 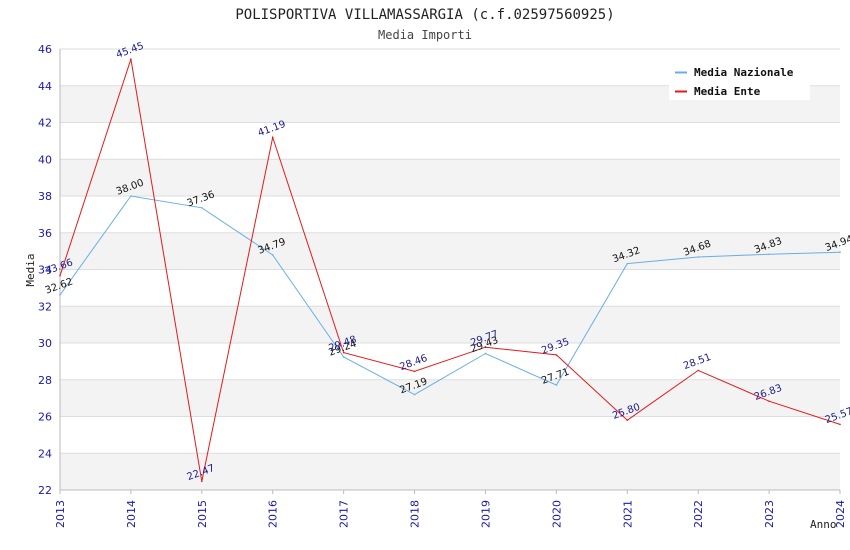 I want to click on chart-subtitle: Media Importi, so click(x=425, y=35).